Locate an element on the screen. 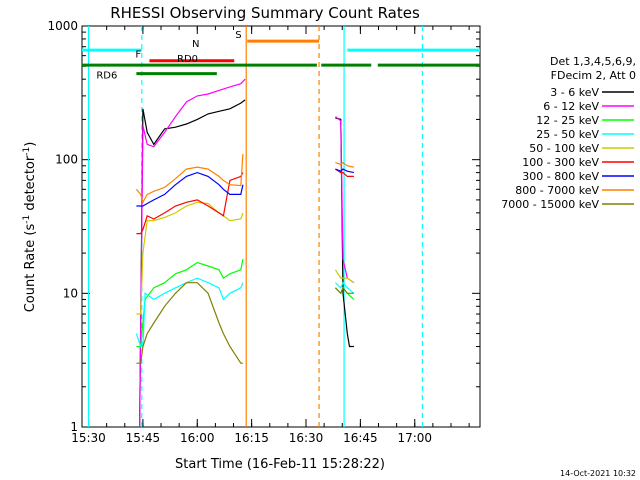 Image resolution: width=640 pixels, height=480 pixels. legend-entry-label: 3 - 6 keV is located at coordinates (574, 92).